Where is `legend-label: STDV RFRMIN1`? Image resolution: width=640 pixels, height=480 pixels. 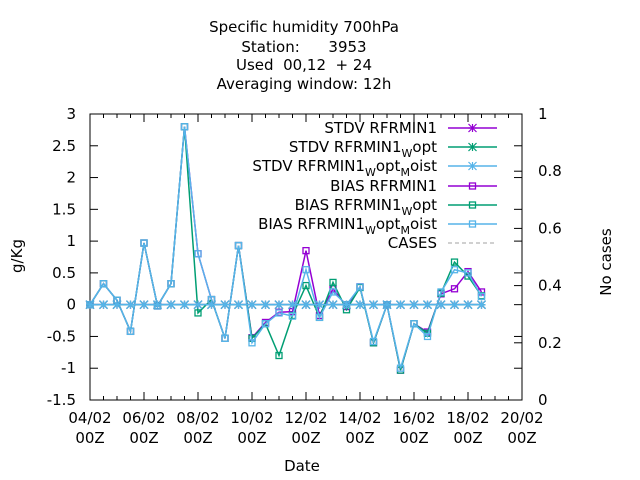 legend-label: STDV RFRMIN1 is located at coordinates (380, 128).